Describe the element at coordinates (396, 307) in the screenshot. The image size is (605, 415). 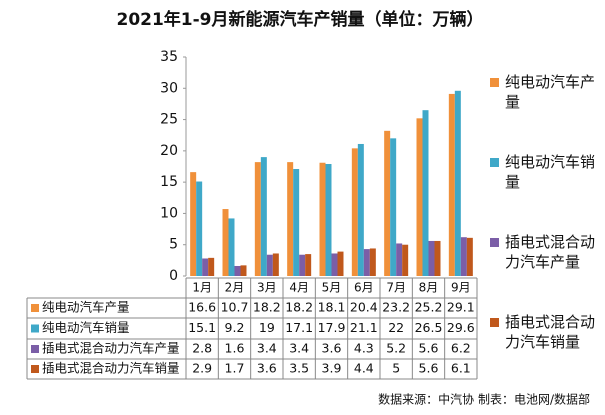
I see `table-cell: 23.2` at that location.